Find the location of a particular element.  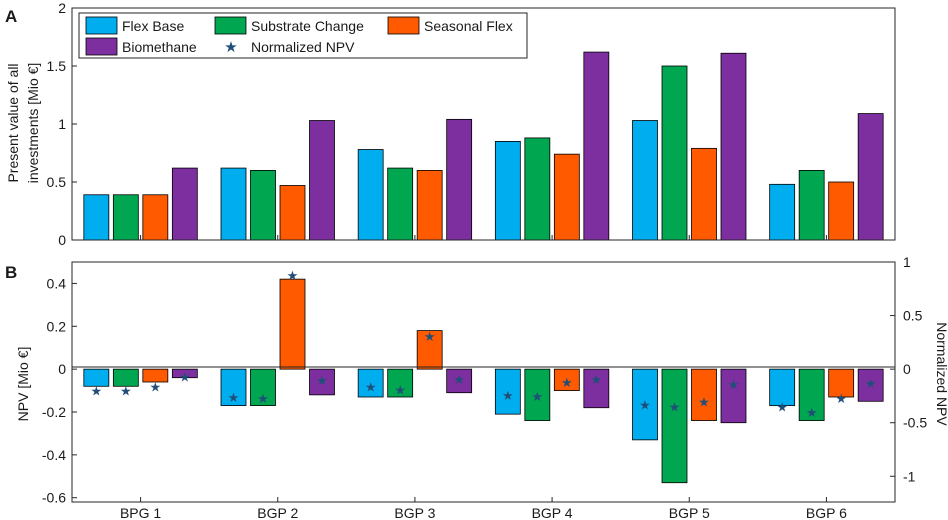

panel-b-right-tick-label: -0.5 is located at coordinates (915, 423).